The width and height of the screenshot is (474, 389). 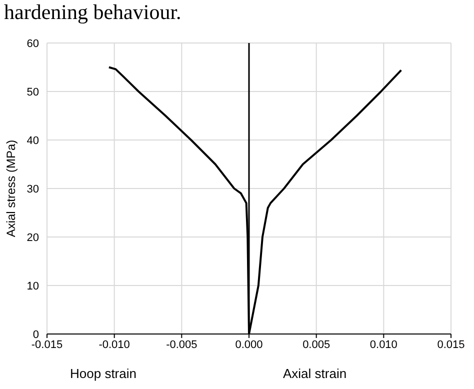 I want to click on y-tick-label: 40, so click(x=32, y=140).